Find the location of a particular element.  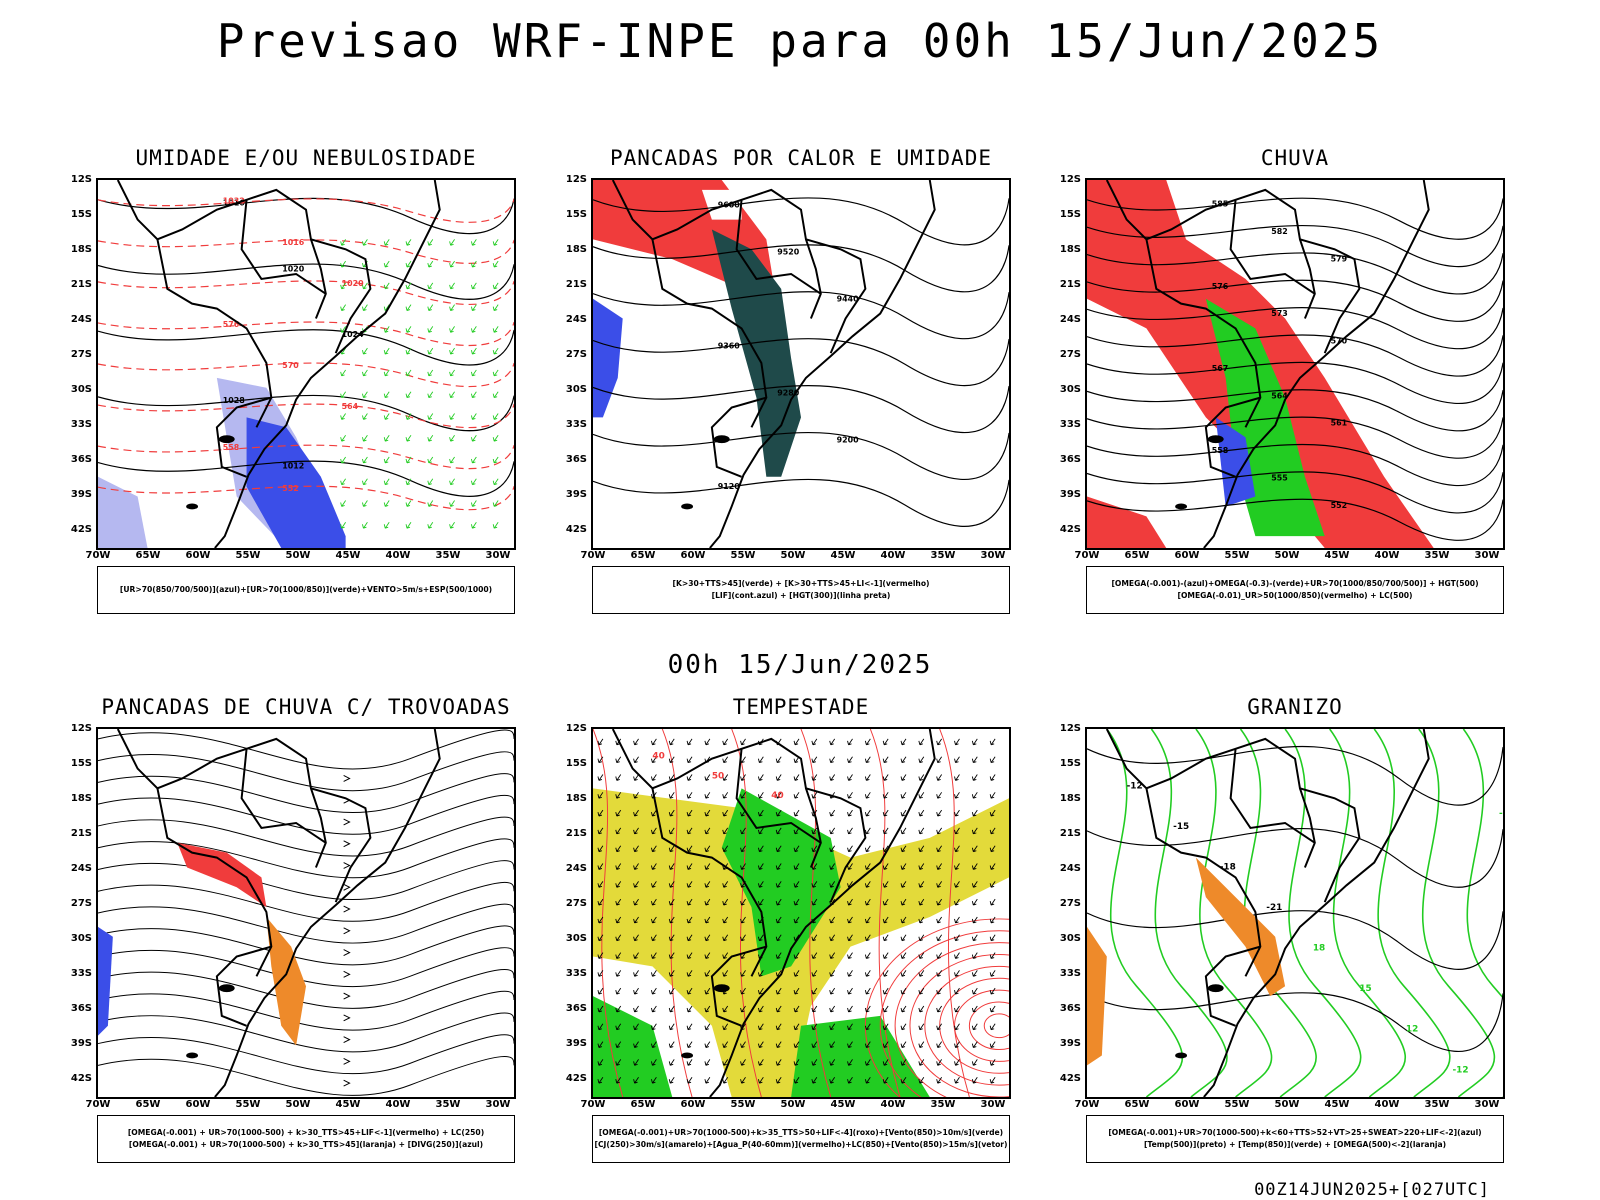

contour-label: -21 is located at coordinates (1274, 908).